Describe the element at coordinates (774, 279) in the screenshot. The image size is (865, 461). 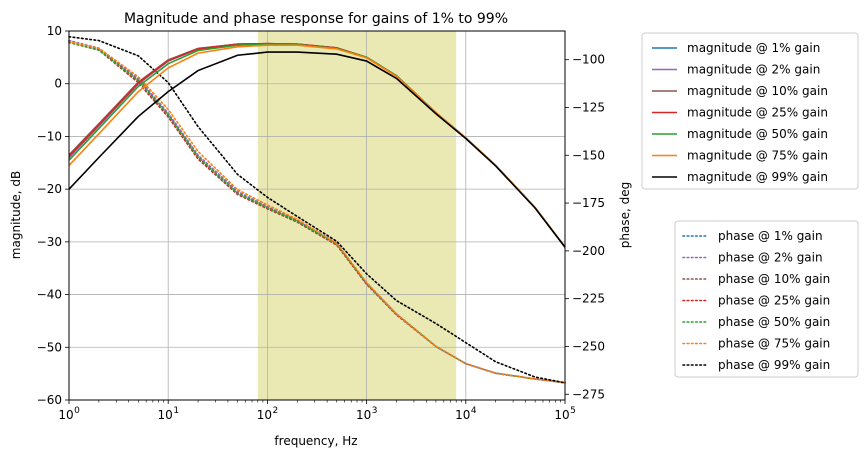
I see `legend-phase-label: phase @ 10% gain` at that location.